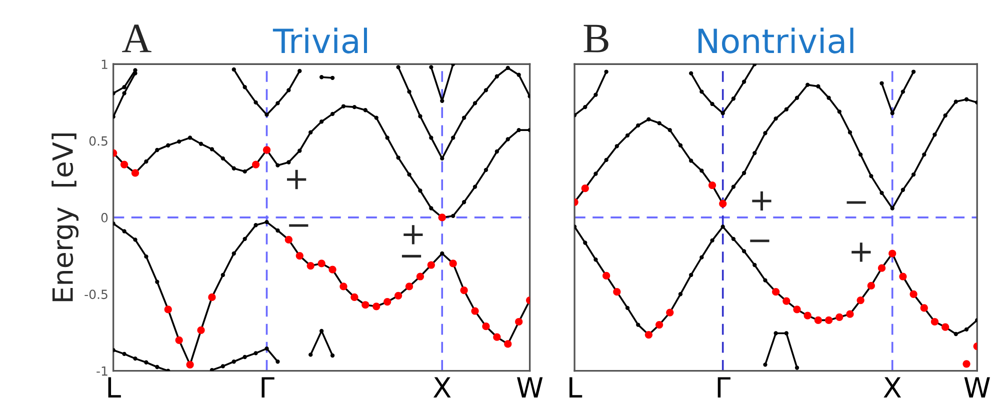 The image size is (994, 419). What do you see at coordinates (776, 41) in the screenshot?
I see `chart-title: Nontrivial` at bounding box center [776, 41].